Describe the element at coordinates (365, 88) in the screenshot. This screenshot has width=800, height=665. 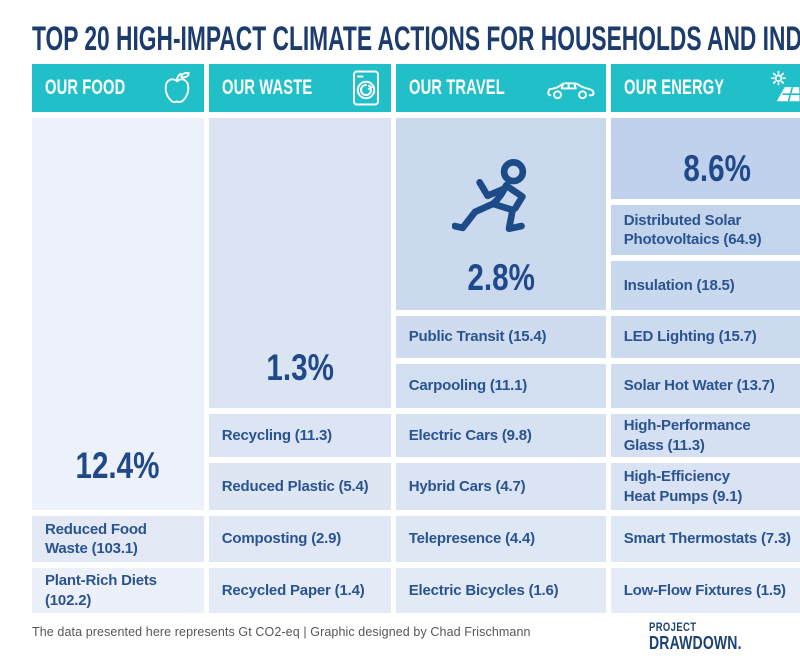
I see `washing-machine-icon` at that location.